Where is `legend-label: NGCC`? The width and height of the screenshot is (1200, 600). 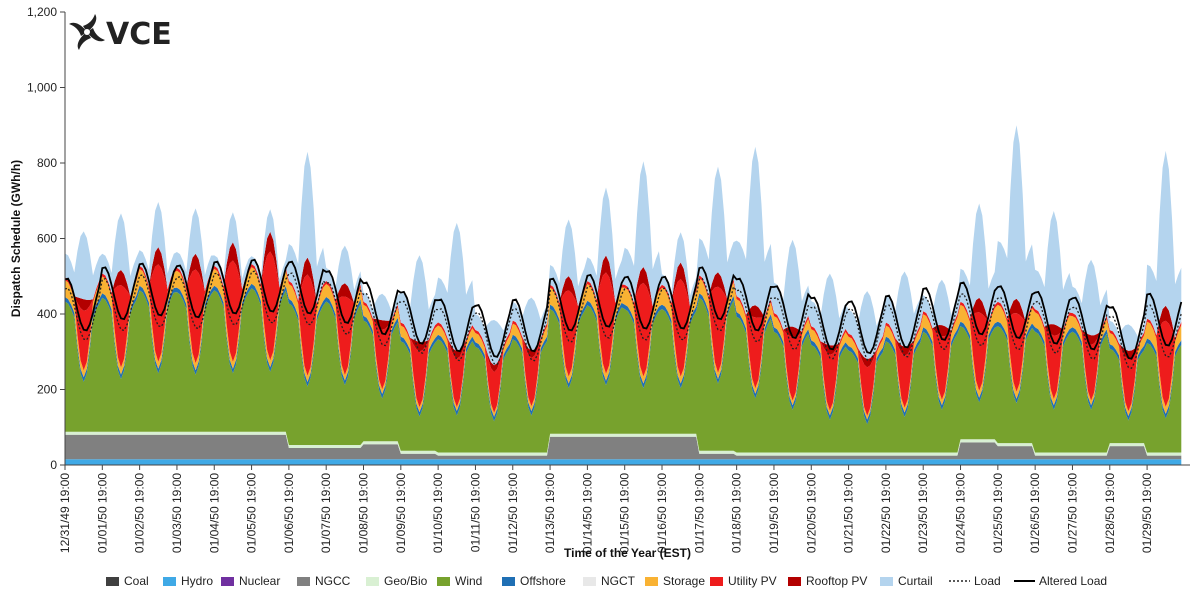 legend-label: NGCC is located at coordinates (333, 581).